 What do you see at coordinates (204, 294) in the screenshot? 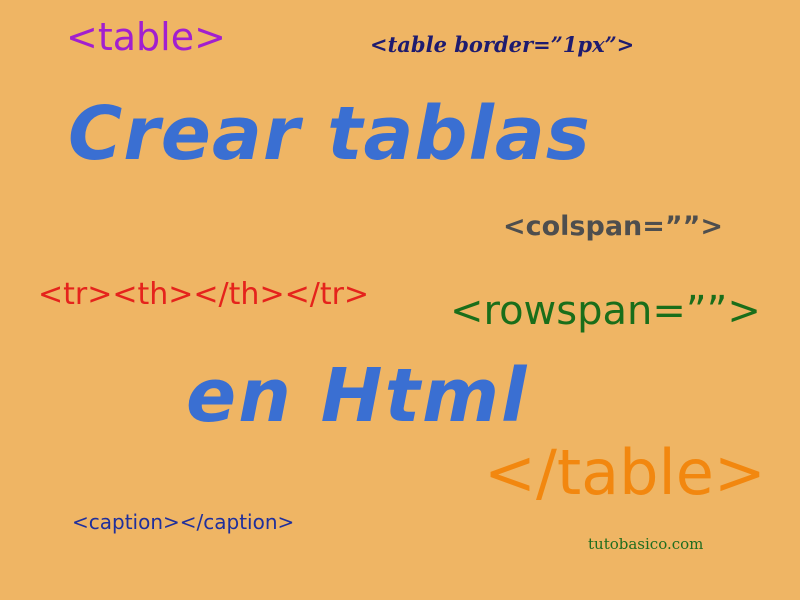
I see `tr-th-tag: <tr><th></th></tr>` at bounding box center [204, 294].